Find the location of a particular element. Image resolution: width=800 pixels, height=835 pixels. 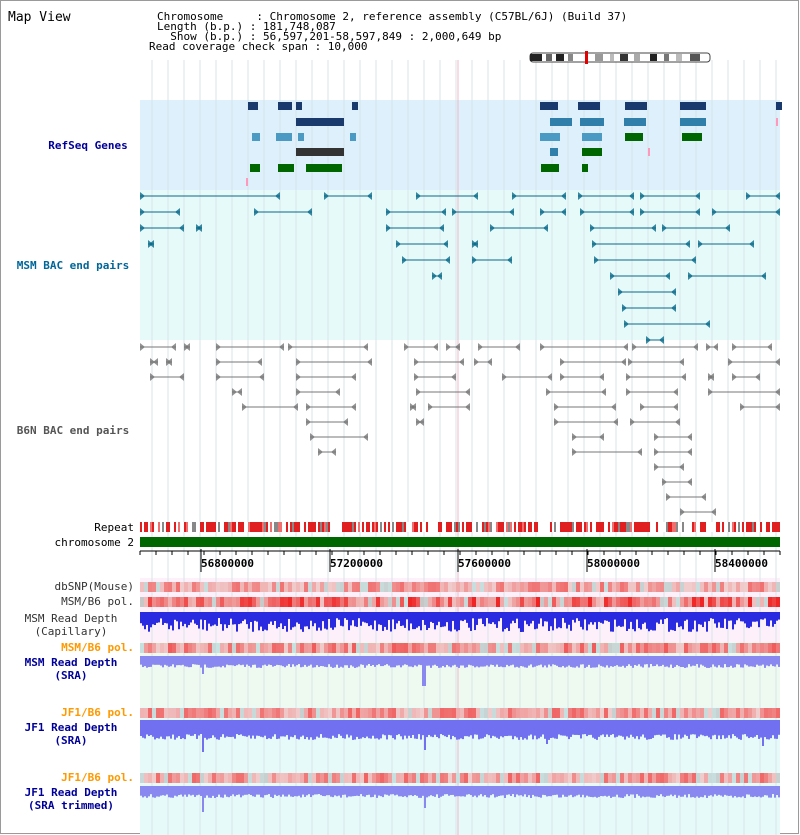

ideogram-band is located at coordinates (695, 57).